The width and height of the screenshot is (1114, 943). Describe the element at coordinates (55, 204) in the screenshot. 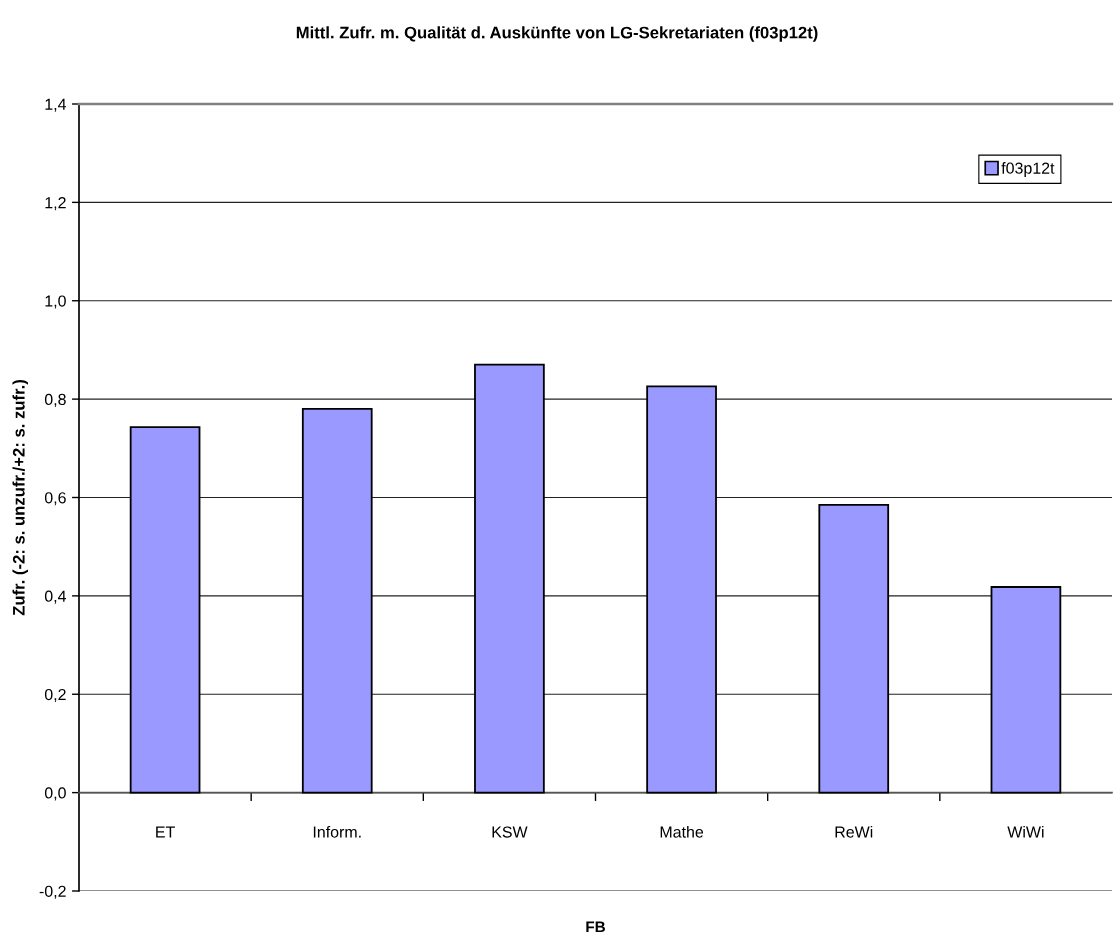

I see `y-tick-label: 1,2` at that location.